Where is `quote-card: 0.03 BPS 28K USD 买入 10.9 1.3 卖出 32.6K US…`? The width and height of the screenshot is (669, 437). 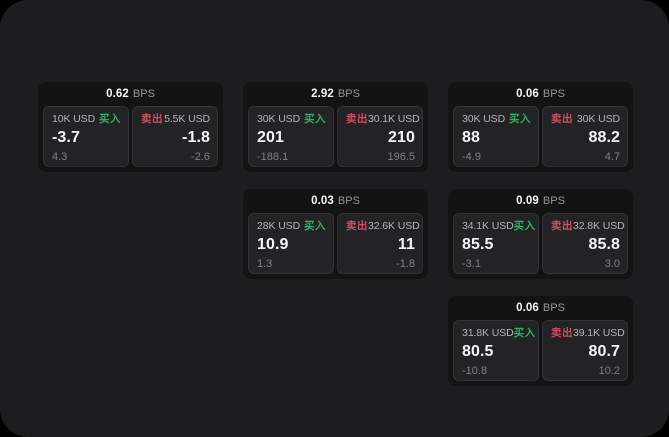 quote-card: 0.03 BPS 28K USD 买入 10.9 1.3 卖出 32.6K US… is located at coordinates (335, 234).